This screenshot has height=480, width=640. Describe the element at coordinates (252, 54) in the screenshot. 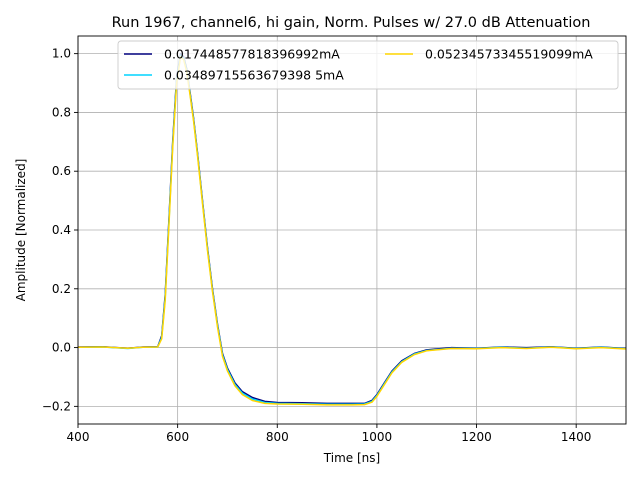

I see `legend-label-1: 0.017448577818396992mA` at that location.